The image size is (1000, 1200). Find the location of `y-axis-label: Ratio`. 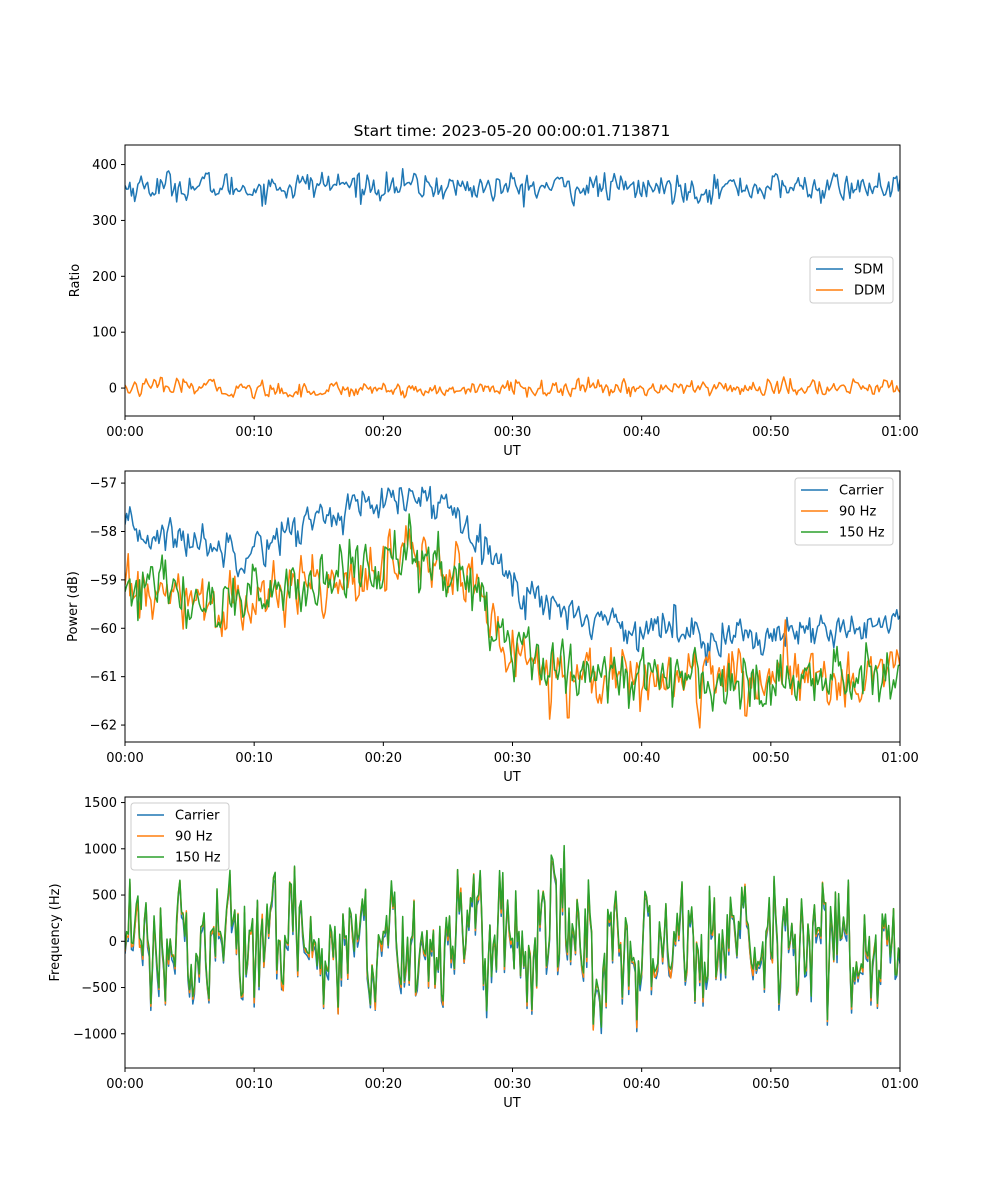

y-axis-label: Ratio is located at coordinates (75, 280).